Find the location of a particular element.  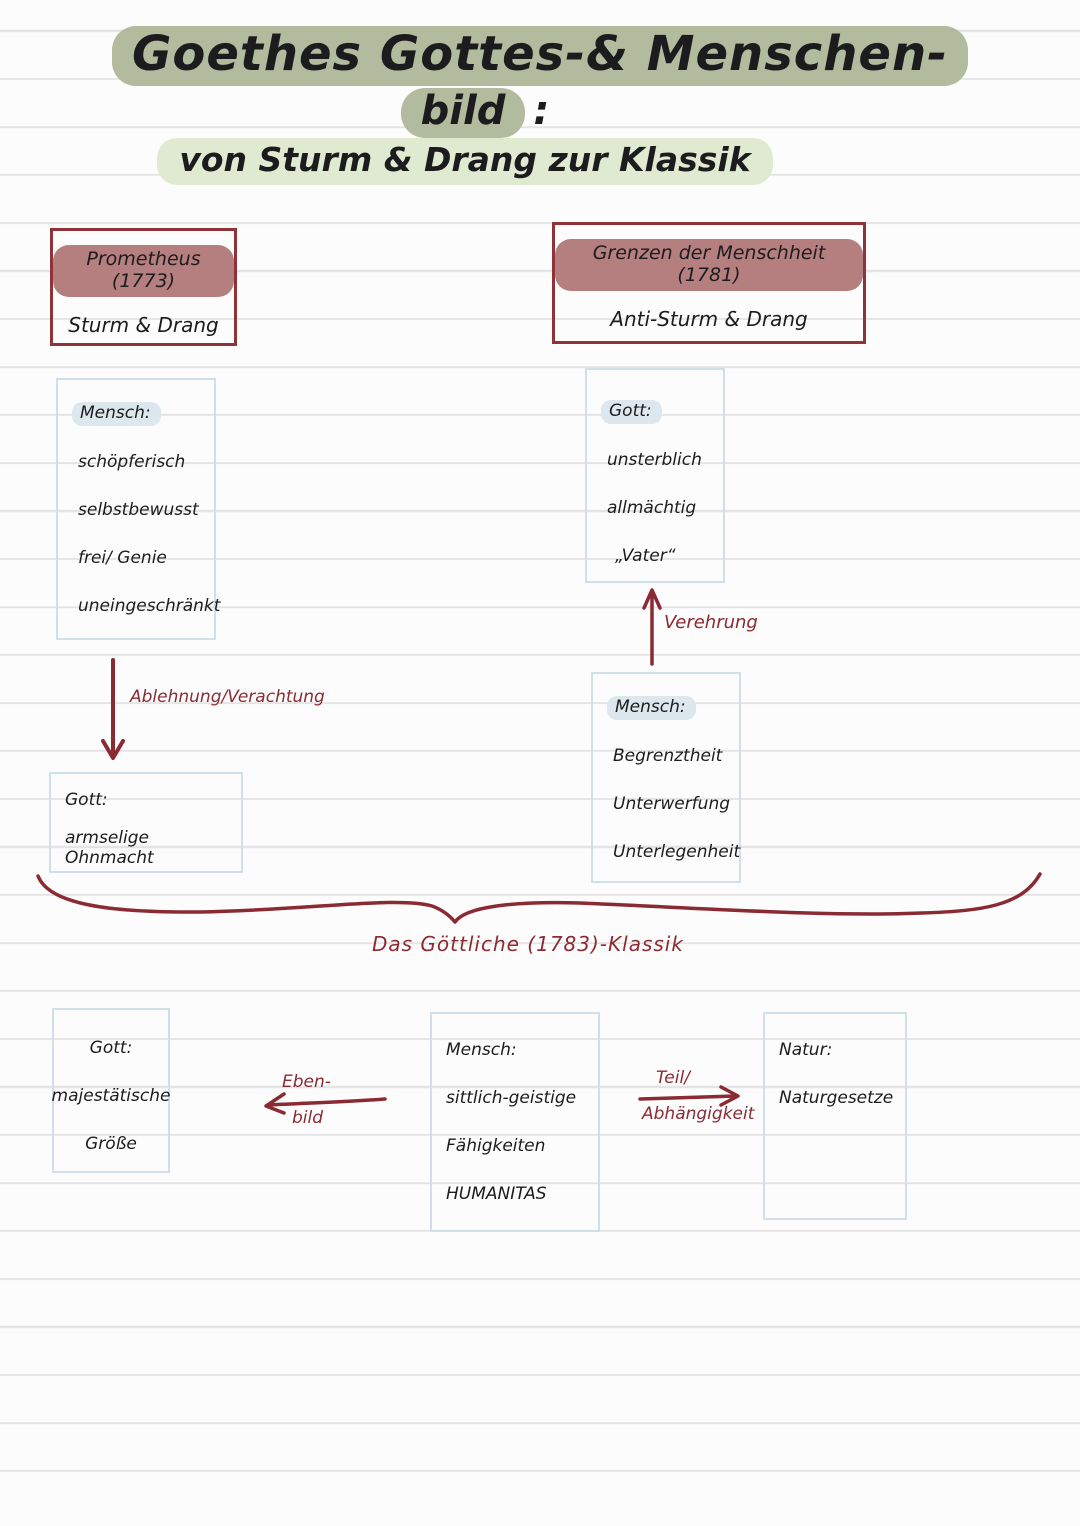

gott-klassik-box: Gott: unsterblich allmächtig „Vater“ is located at coordinates (655, 475).